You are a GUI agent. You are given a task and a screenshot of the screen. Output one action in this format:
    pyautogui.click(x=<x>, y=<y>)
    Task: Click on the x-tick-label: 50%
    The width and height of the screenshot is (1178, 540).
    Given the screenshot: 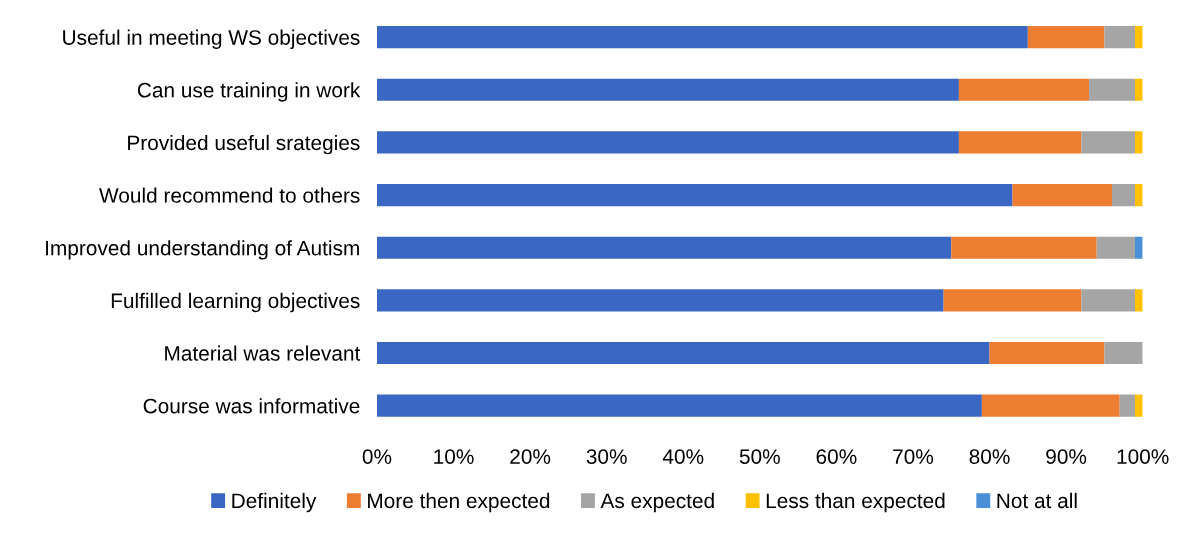 What is the action you would take?
    pyautogui.click(x=759, y=456)
    